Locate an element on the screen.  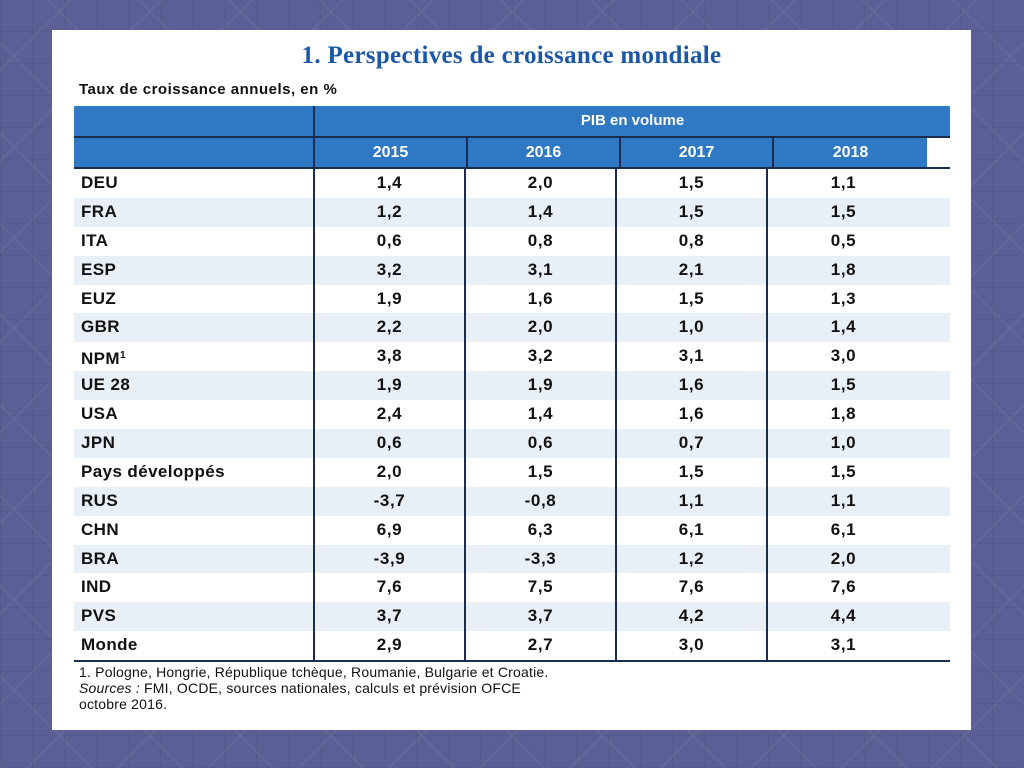
value-cell-2016: 2,7 is located at coordinates (539, 646).